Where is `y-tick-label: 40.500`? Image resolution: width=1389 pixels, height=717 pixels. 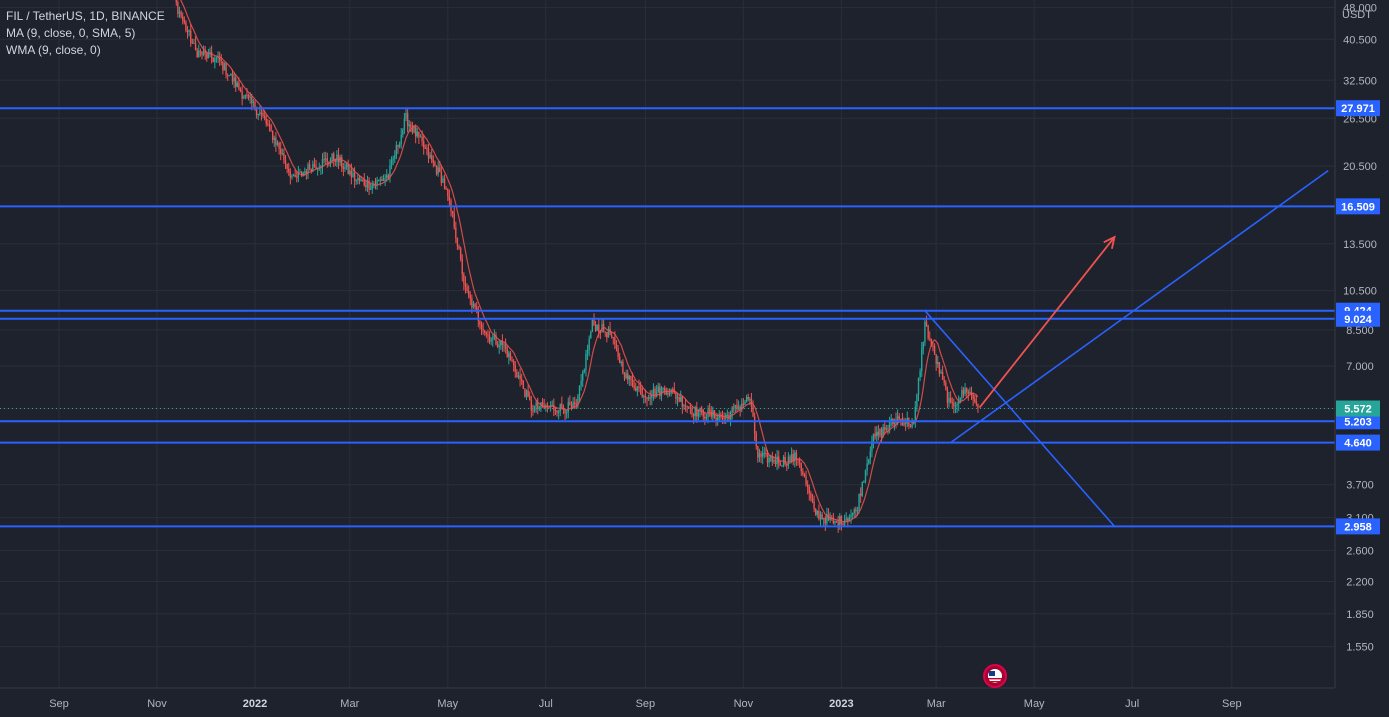 y-tick-label: 40.500 is located at coordinates (1360, 40).